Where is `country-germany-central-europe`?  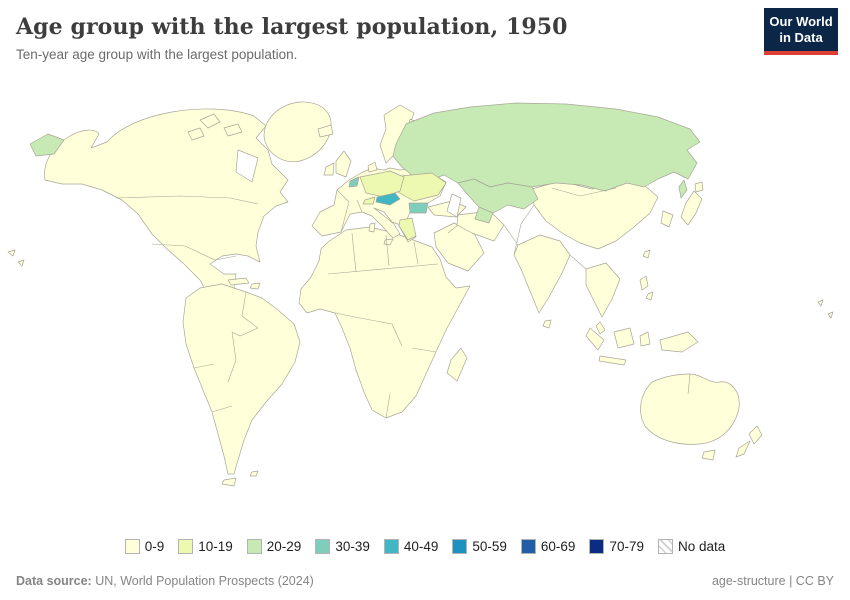
country-germany-central-europe is located at coordinates (382, 184).